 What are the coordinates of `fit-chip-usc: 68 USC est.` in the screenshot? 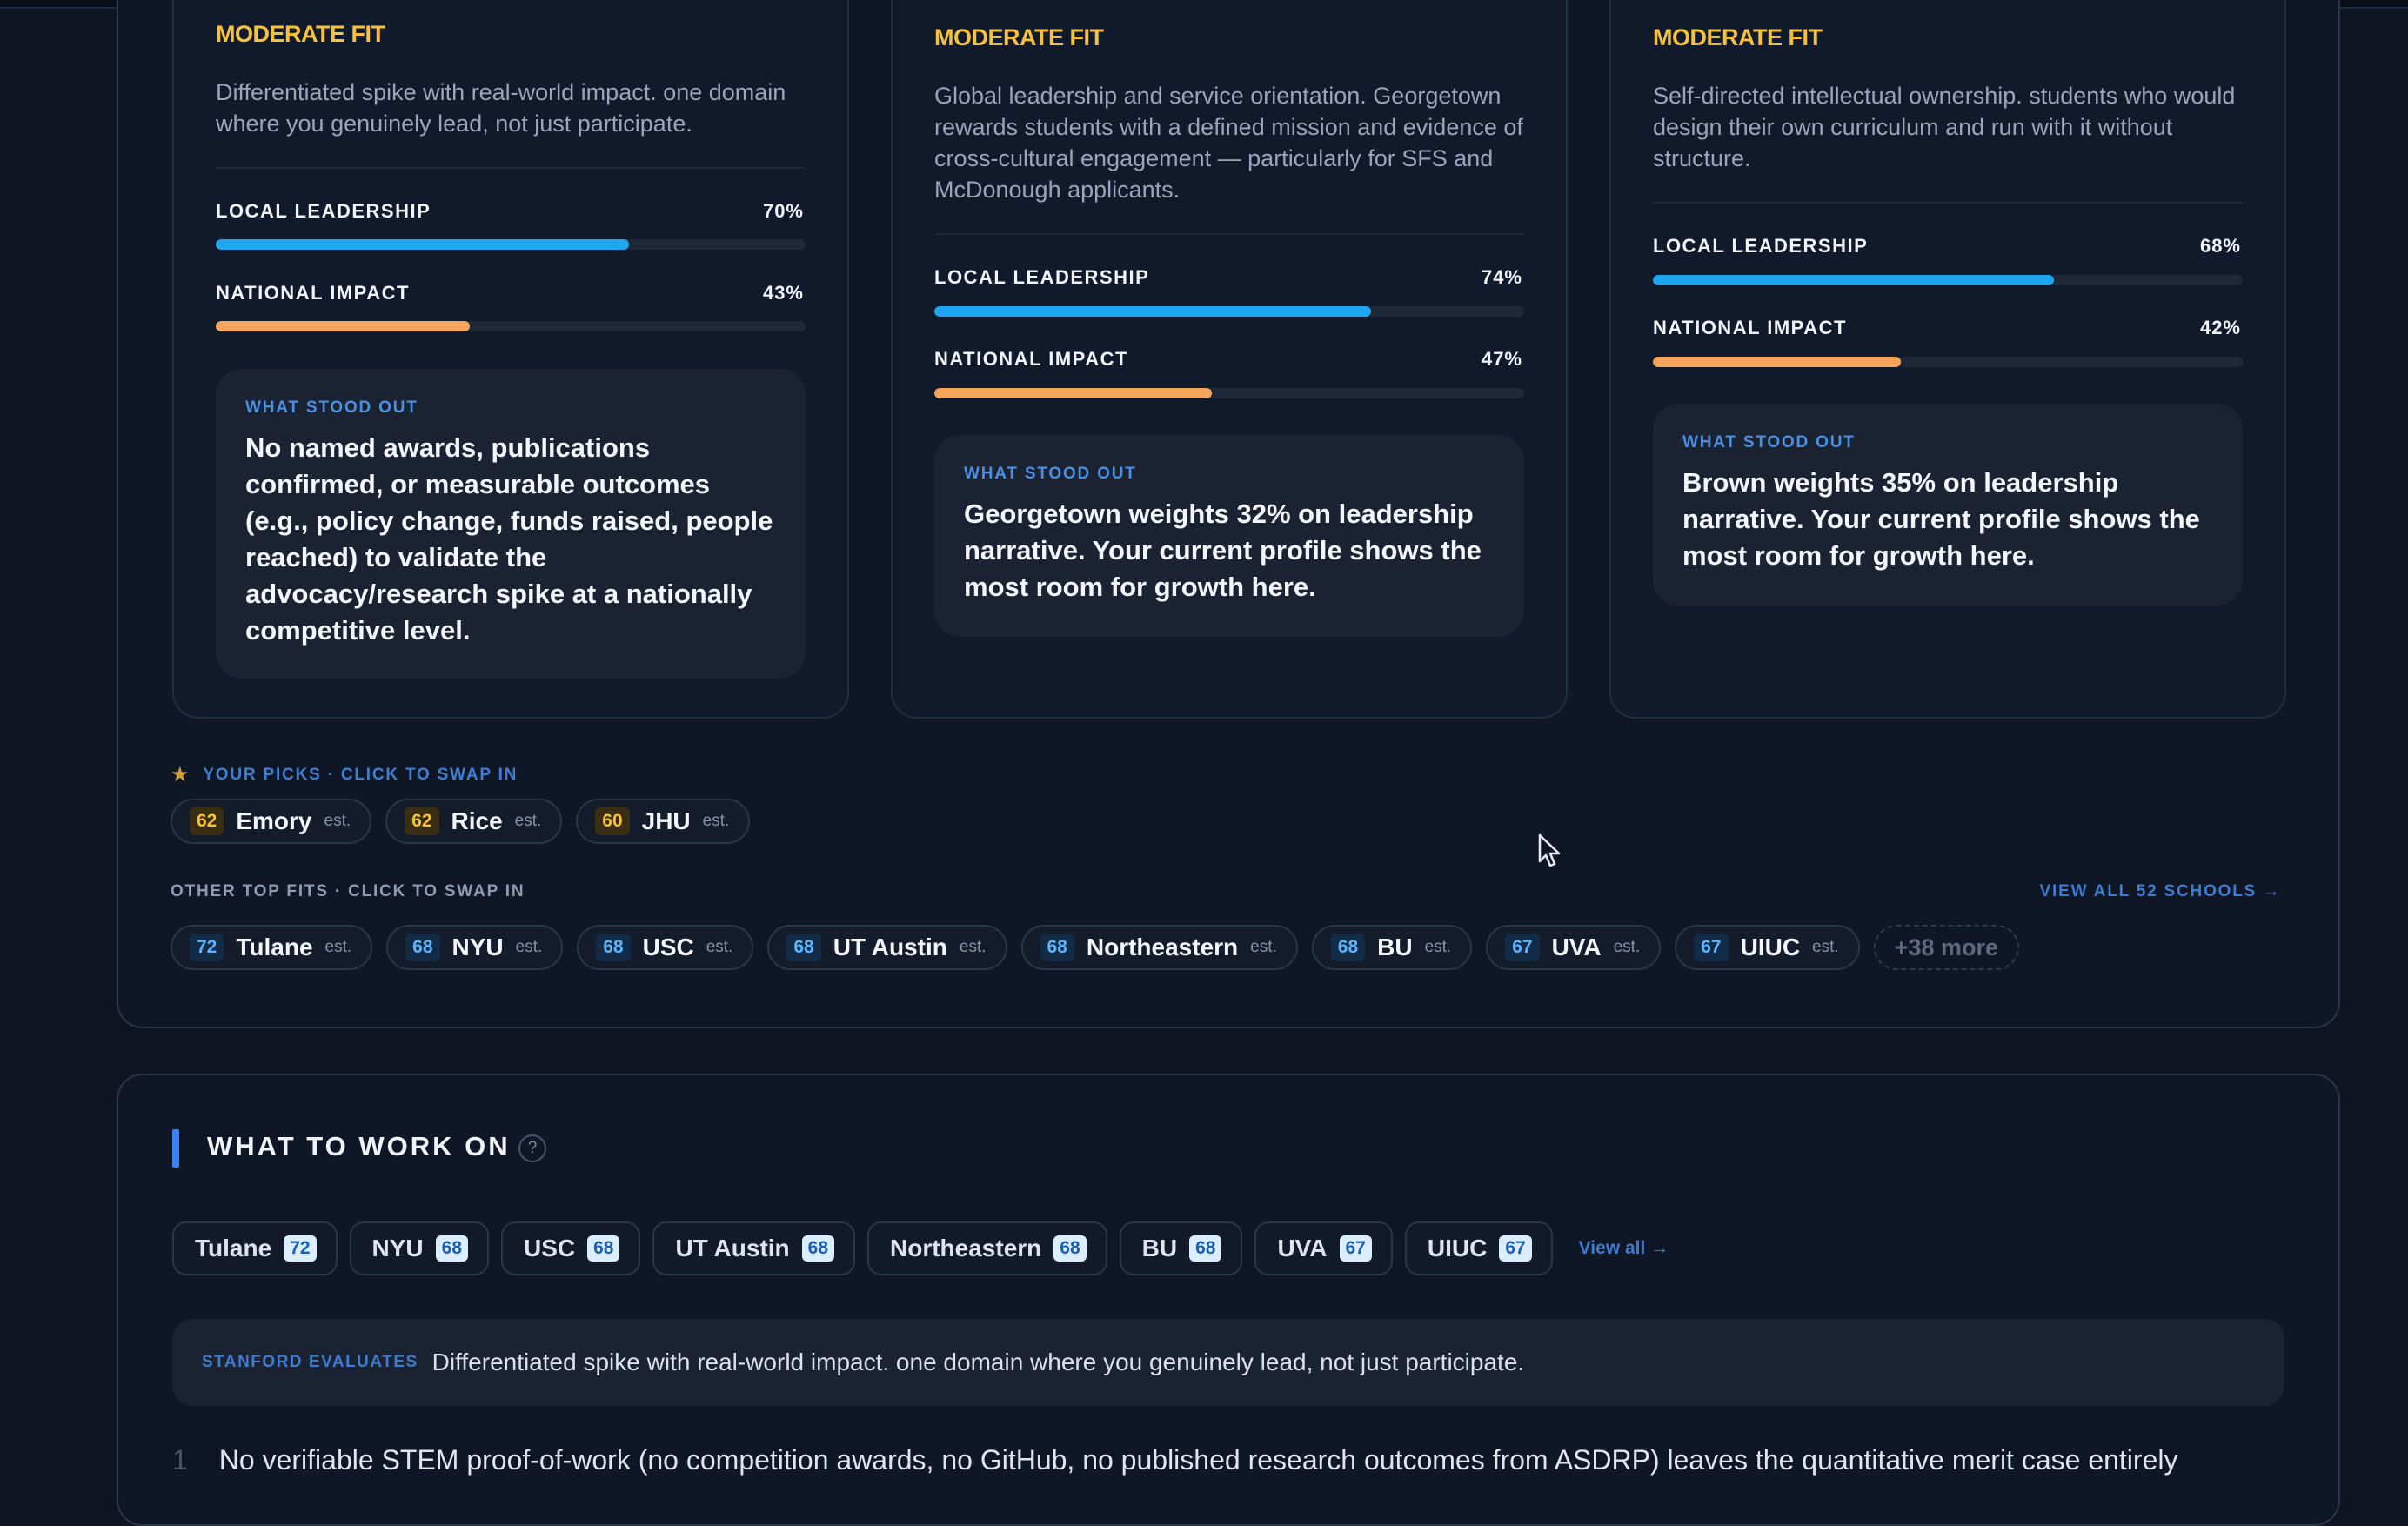 It's located at (665, 947).